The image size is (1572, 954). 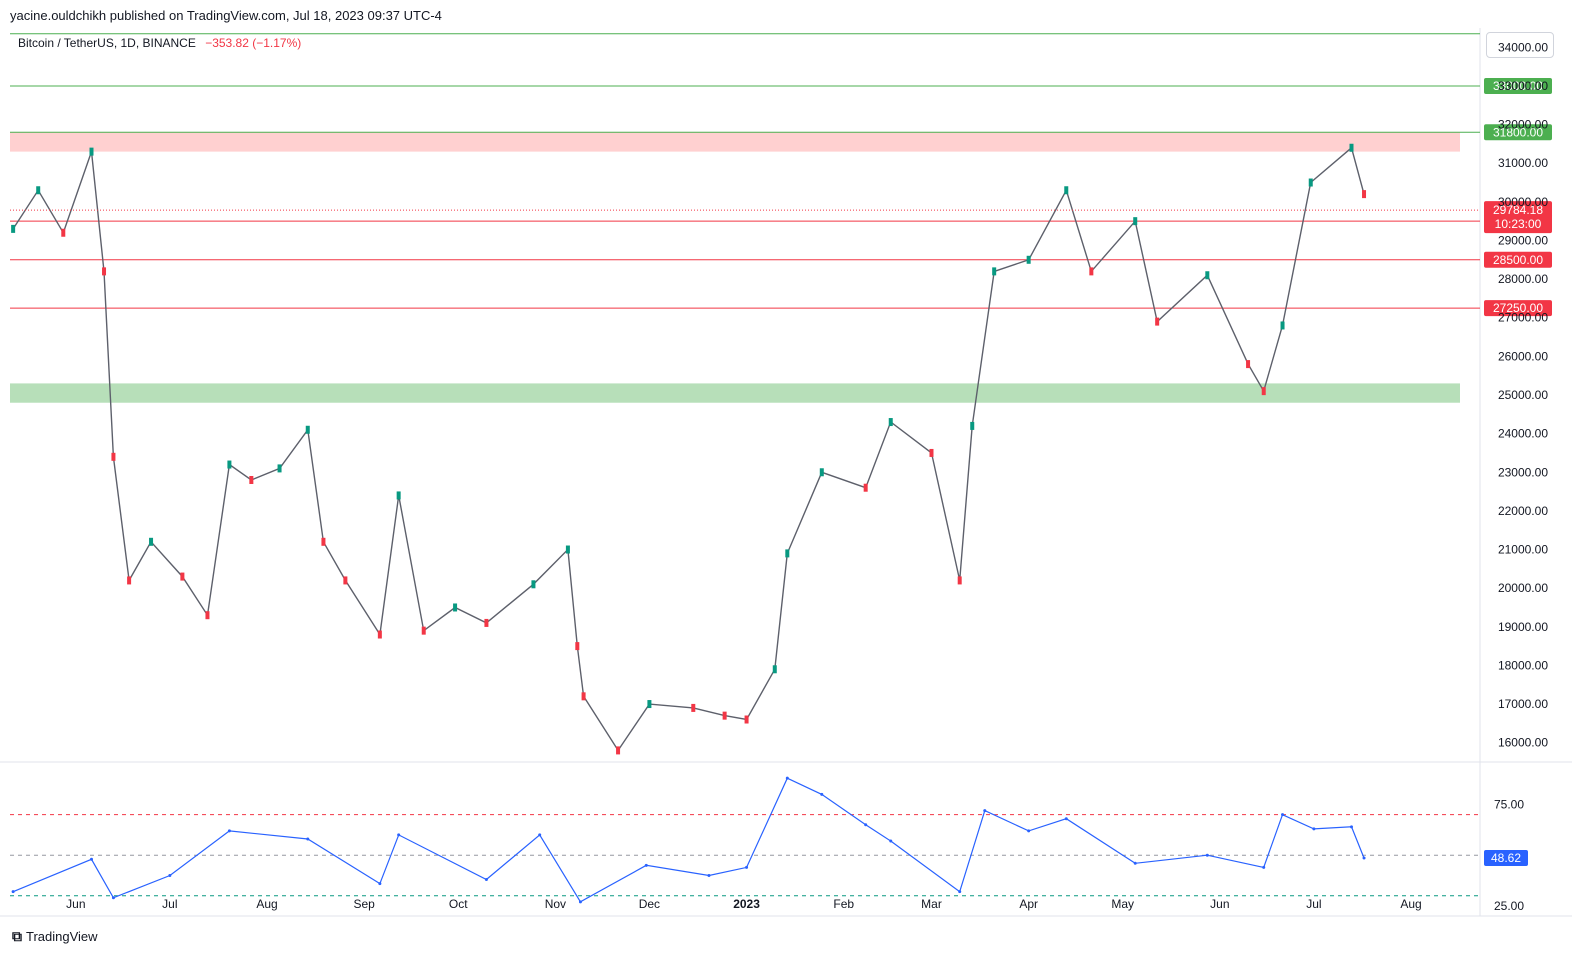 What do you see at coordinates (1523, 125) in the screenshot?
I see `price-tick-label: 32000.00` at bounding box center [1523, 125].